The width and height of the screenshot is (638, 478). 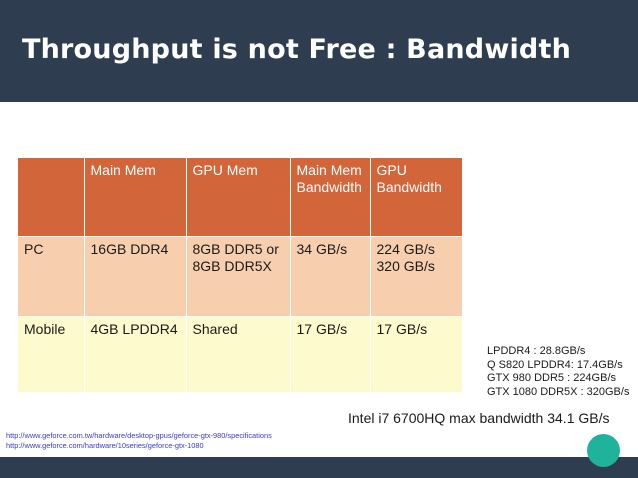 I want to click on intel-bandwidth-note: Intel i7 6700HQ max bandwidth 34.1 GB/s, so click(x=479, y=418).